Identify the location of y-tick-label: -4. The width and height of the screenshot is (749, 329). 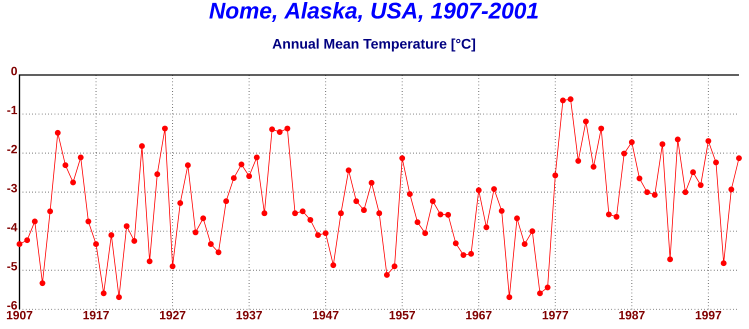
(12, 227).